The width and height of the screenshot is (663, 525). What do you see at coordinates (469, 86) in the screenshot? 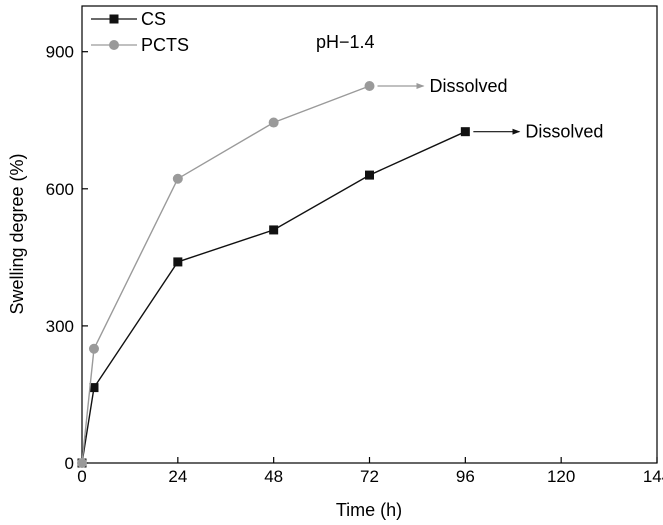
I see `dissolved-label-pcts: Dissolved` at bounding box center [469, 86].